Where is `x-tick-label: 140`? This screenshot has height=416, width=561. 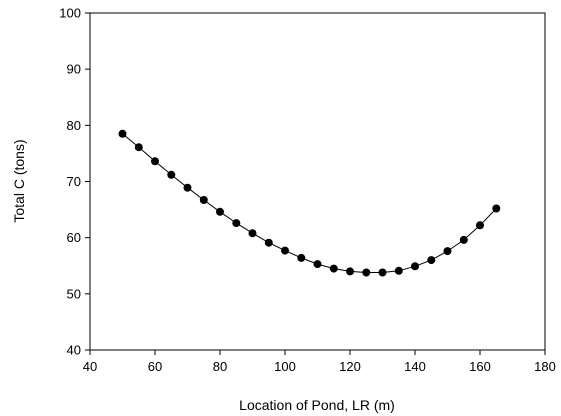 x-tick-label: 140 is located at coordinates (415, 366).